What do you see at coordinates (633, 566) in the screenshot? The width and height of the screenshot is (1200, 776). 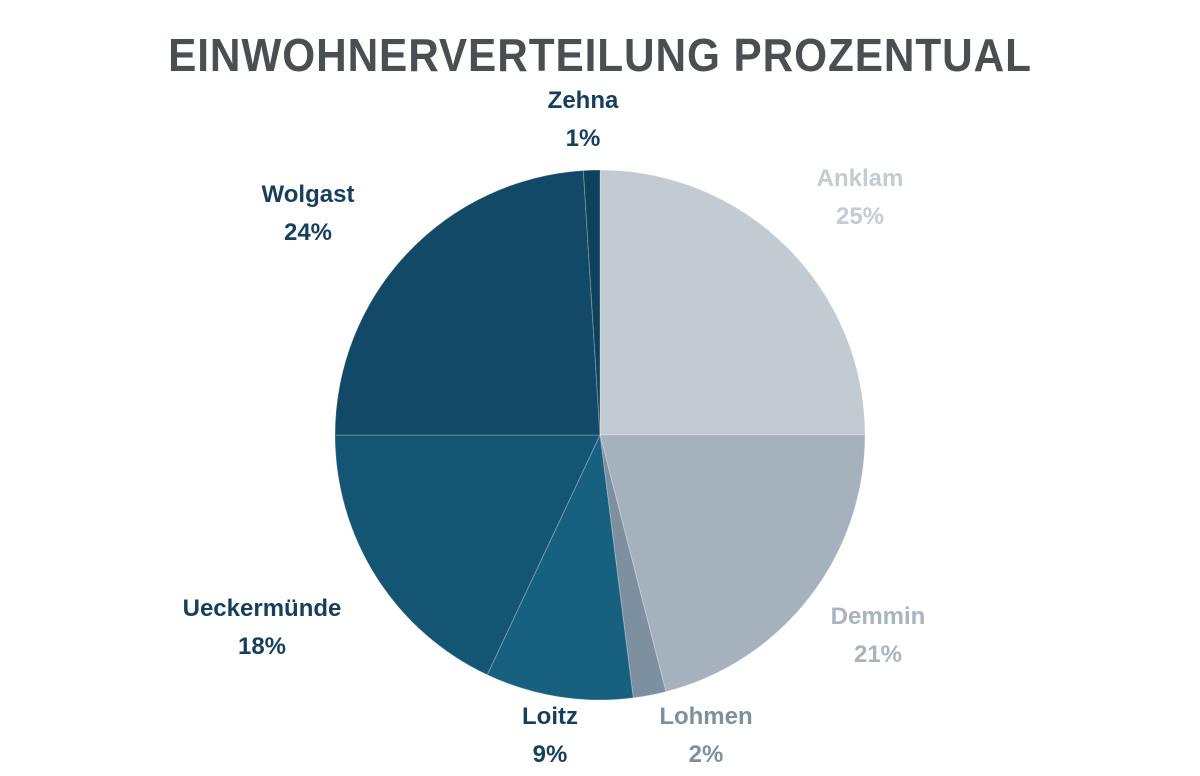 I see `pie-slice-lohmen` at bounding box center [633, 566].